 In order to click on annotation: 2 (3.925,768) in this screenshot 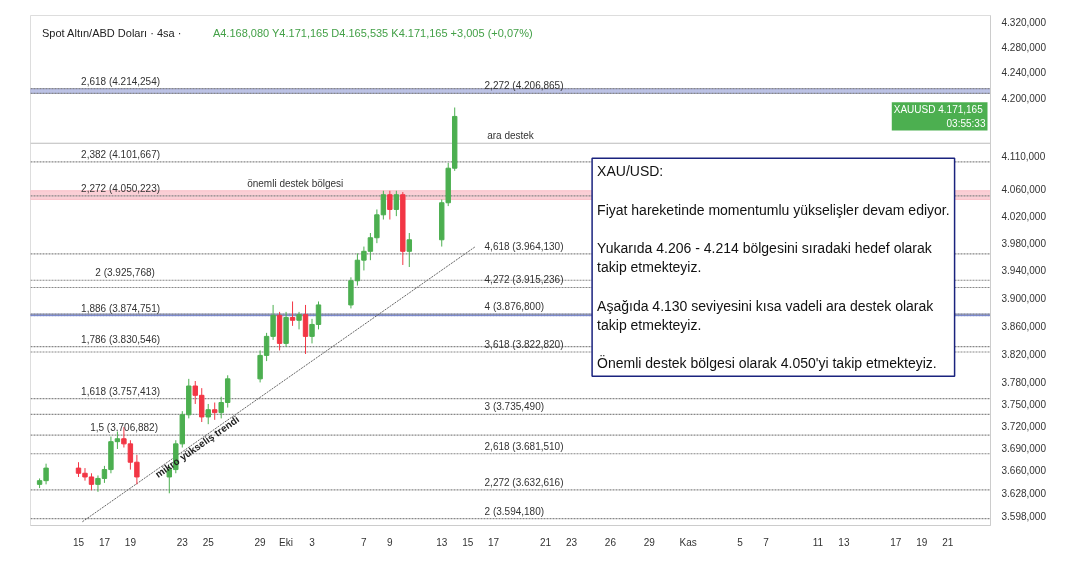, I will do `click(125, 273)`.